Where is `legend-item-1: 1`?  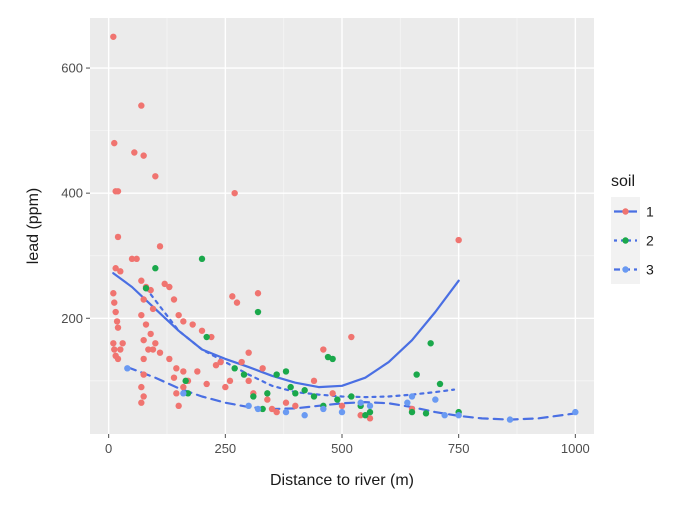
legend-item-1: 1 is located at coordinates (632, 211).